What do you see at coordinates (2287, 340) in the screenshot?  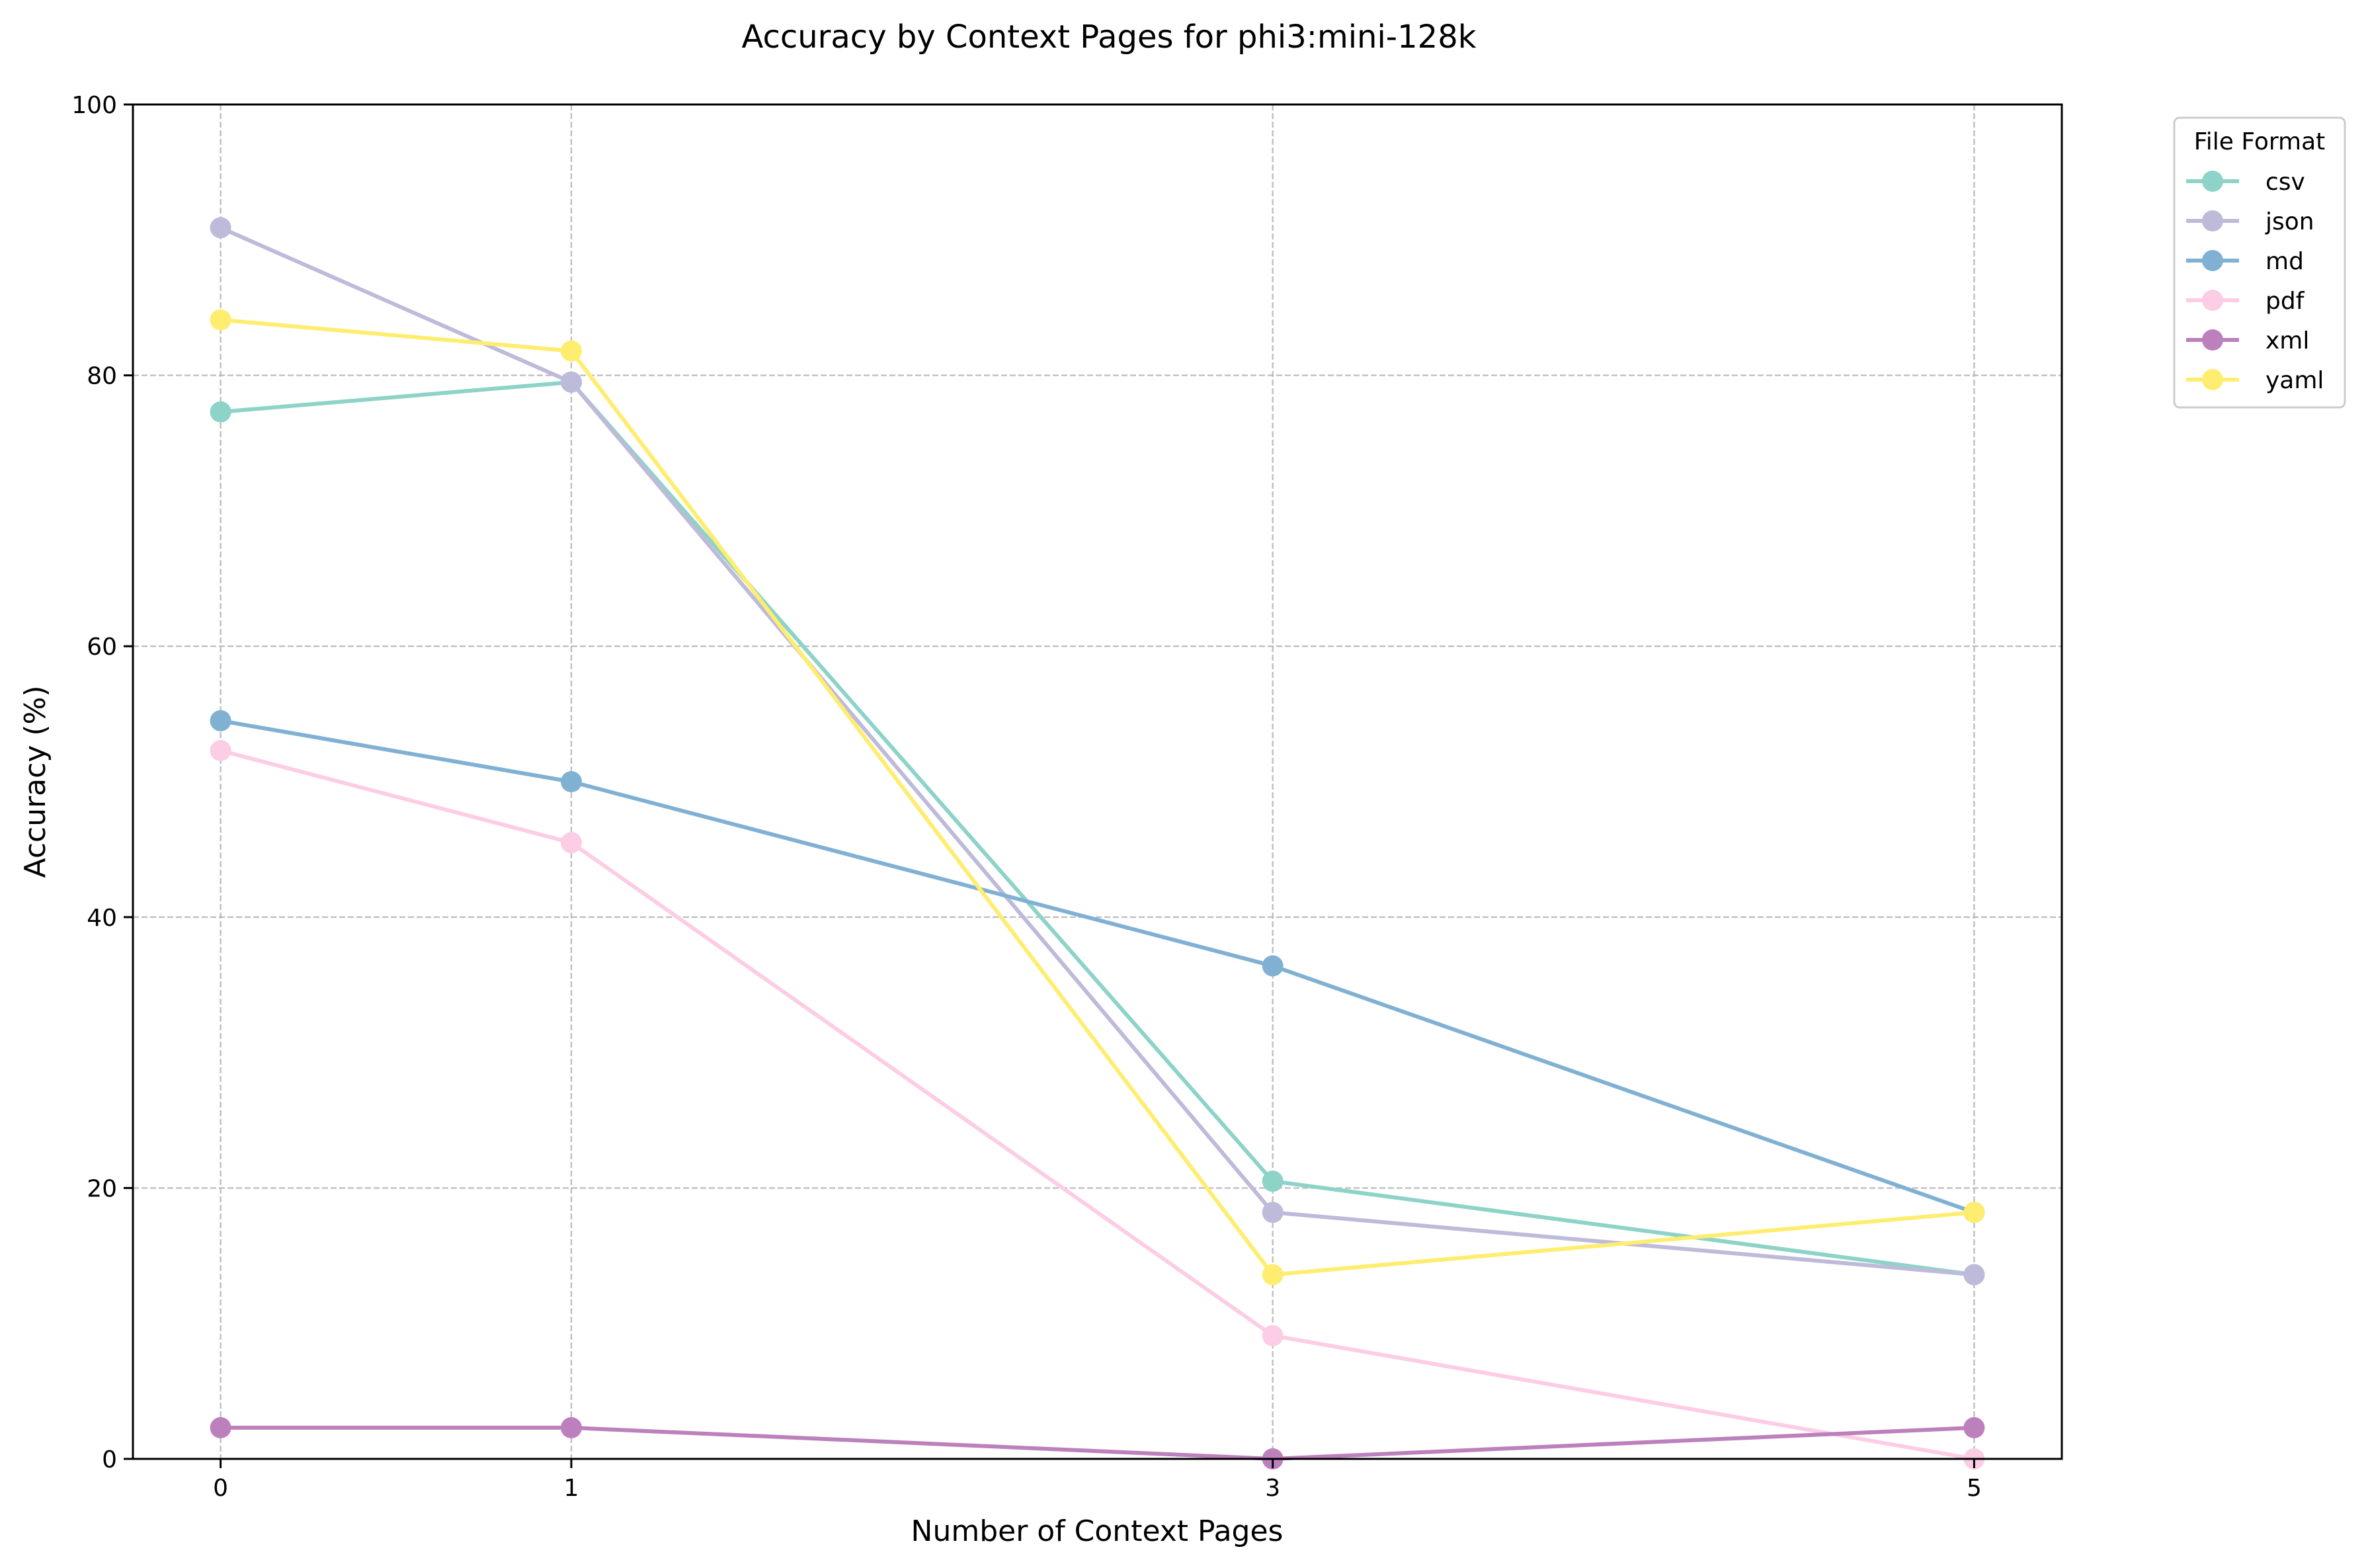 I see `legend-label-xml: xml` at bounding box center [2287, 340].